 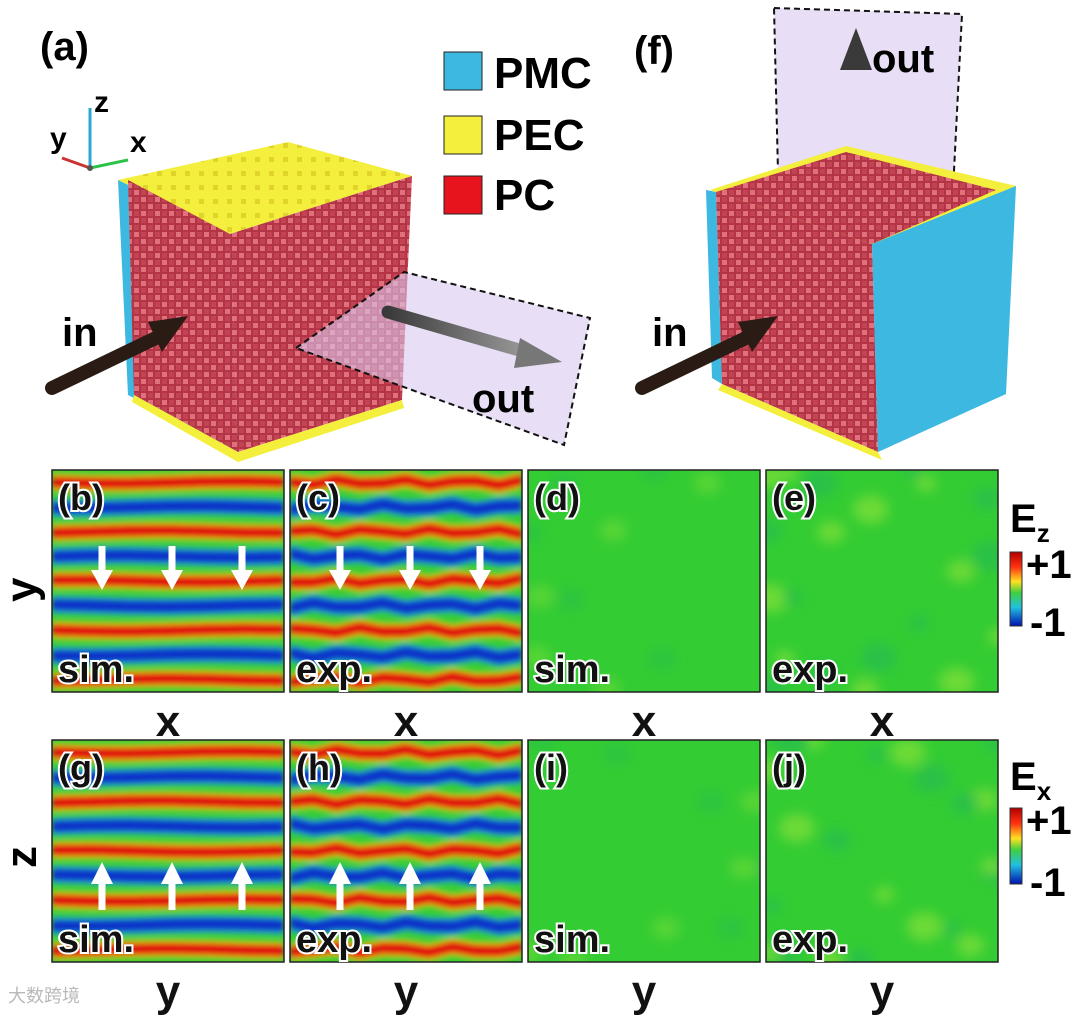 What do you see at coordinates (1049, 821) in the screenshot?
I see `colorbar-ex-max: +1` at bounding box center [1049, 821].